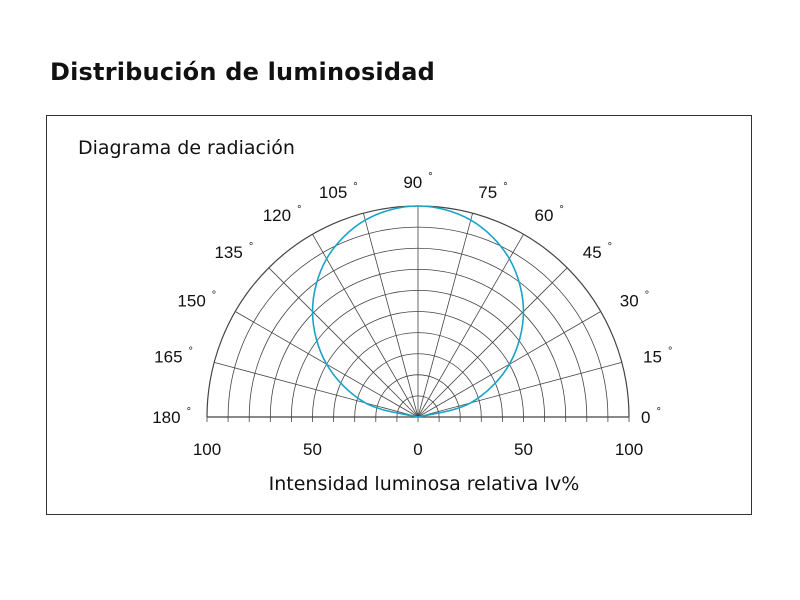  I want to click on angle-label: 75 °, so click(492, 191).